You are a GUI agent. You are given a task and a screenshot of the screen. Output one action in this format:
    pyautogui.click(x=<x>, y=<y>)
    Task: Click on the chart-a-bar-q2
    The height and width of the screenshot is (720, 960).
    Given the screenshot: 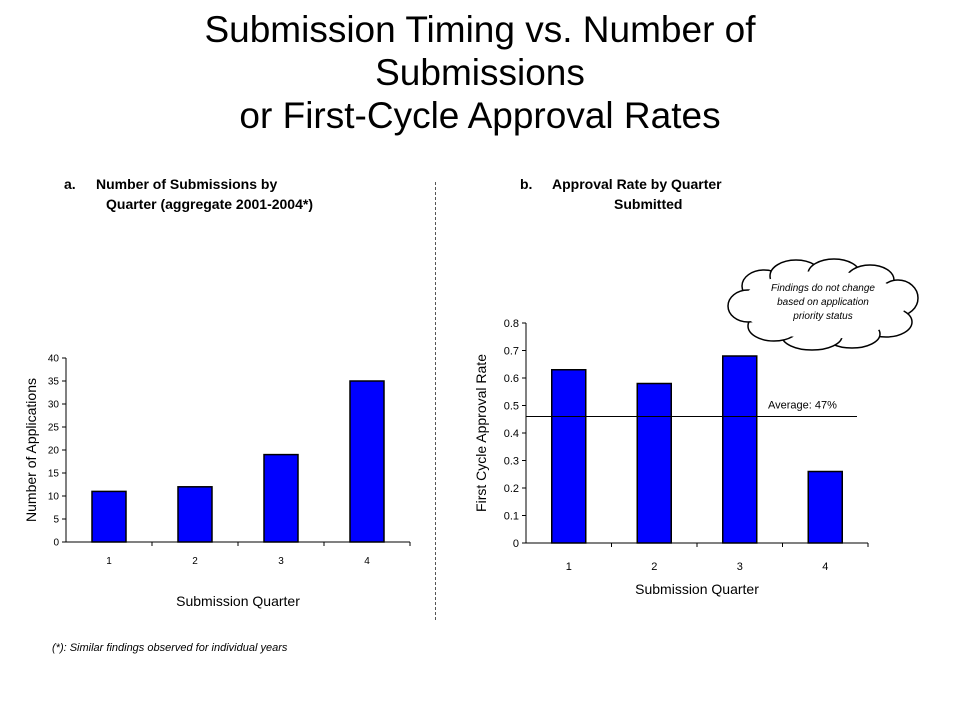 What is the action you would take?
    pyautogui.click(x=195, y=514)
    